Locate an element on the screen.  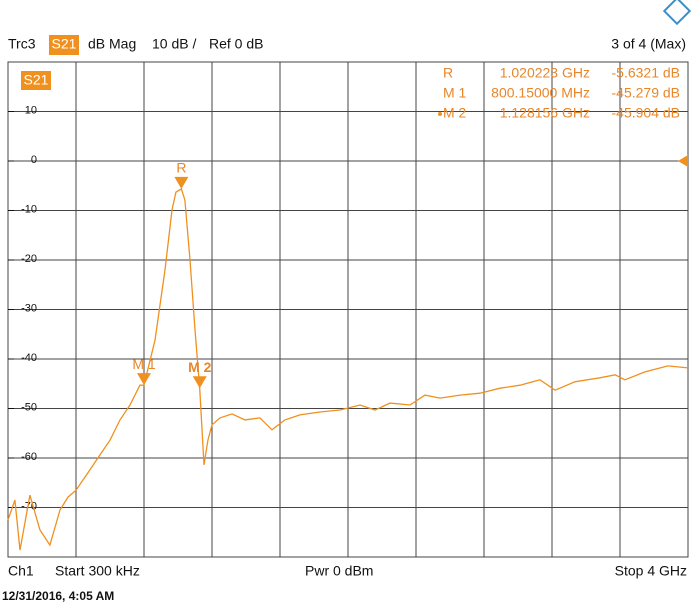
timestamp: 12/31/2016, 4:05 AM is located at coordinates (58, 596).